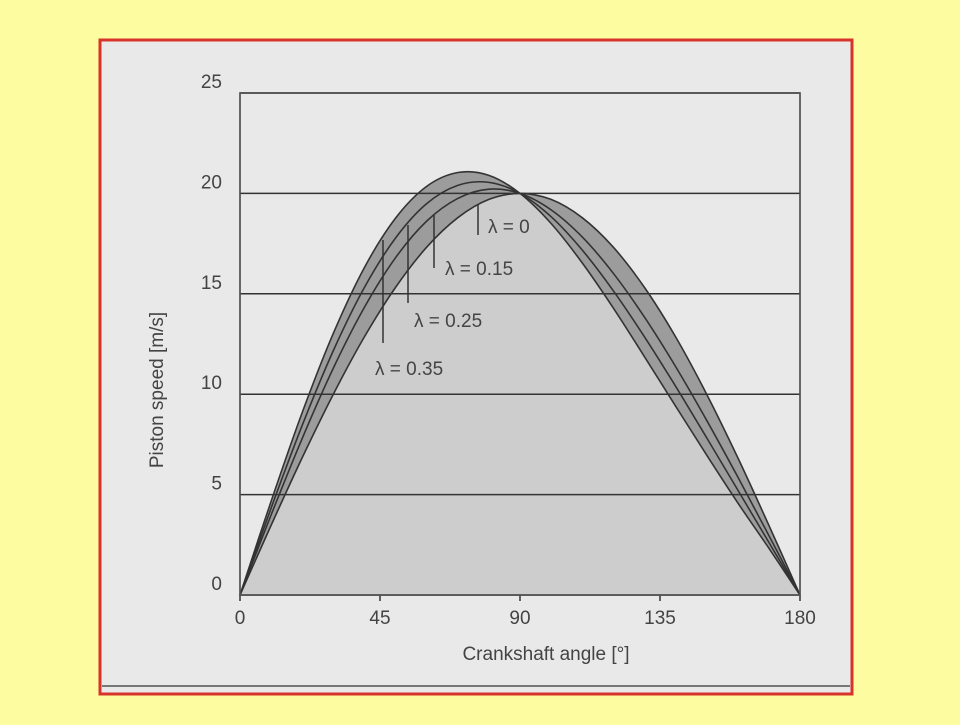 Image resolution: width=960 pixels, height=725 pixels. Describe the element at coordinates (216, 584) in the screenshot. I see `y-tick-label: 0` at that location.